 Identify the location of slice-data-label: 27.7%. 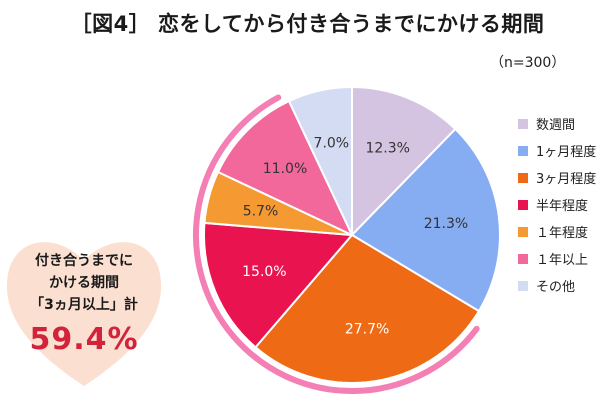
(367, 330).